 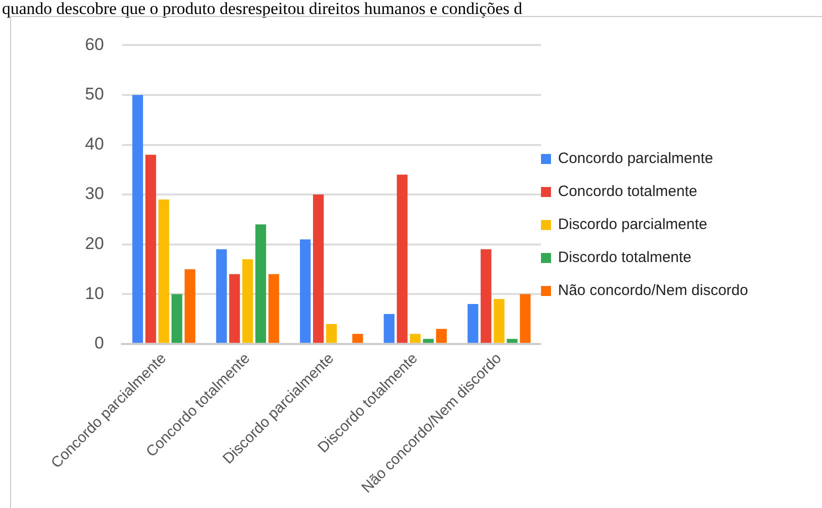 What do you see at coordinates (94, 144) in the screenshot?
I see `y-tick-label: 40` at bounding box center [94, 144].